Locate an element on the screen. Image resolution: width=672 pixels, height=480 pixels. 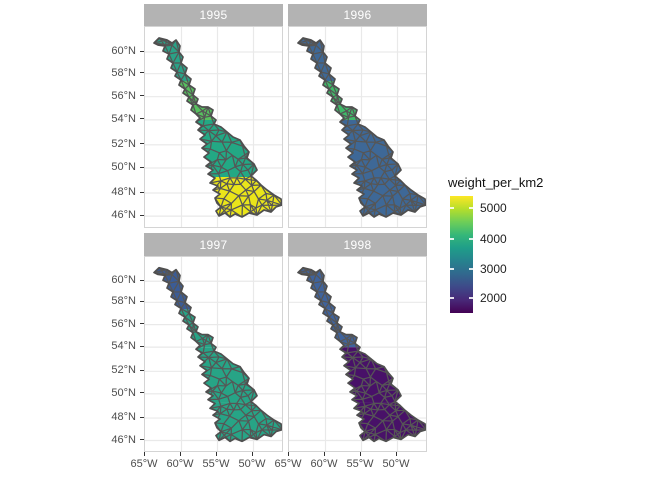
facet-strip-label: 1996 is located at coordinates (357, 15).